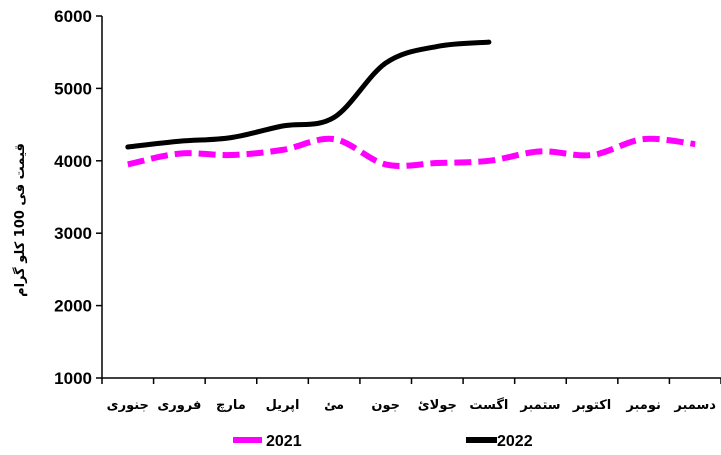 The width and height of the screenshot is (721, 455). I want to click on x-tick-label: ستمبر, so click(539, 405).